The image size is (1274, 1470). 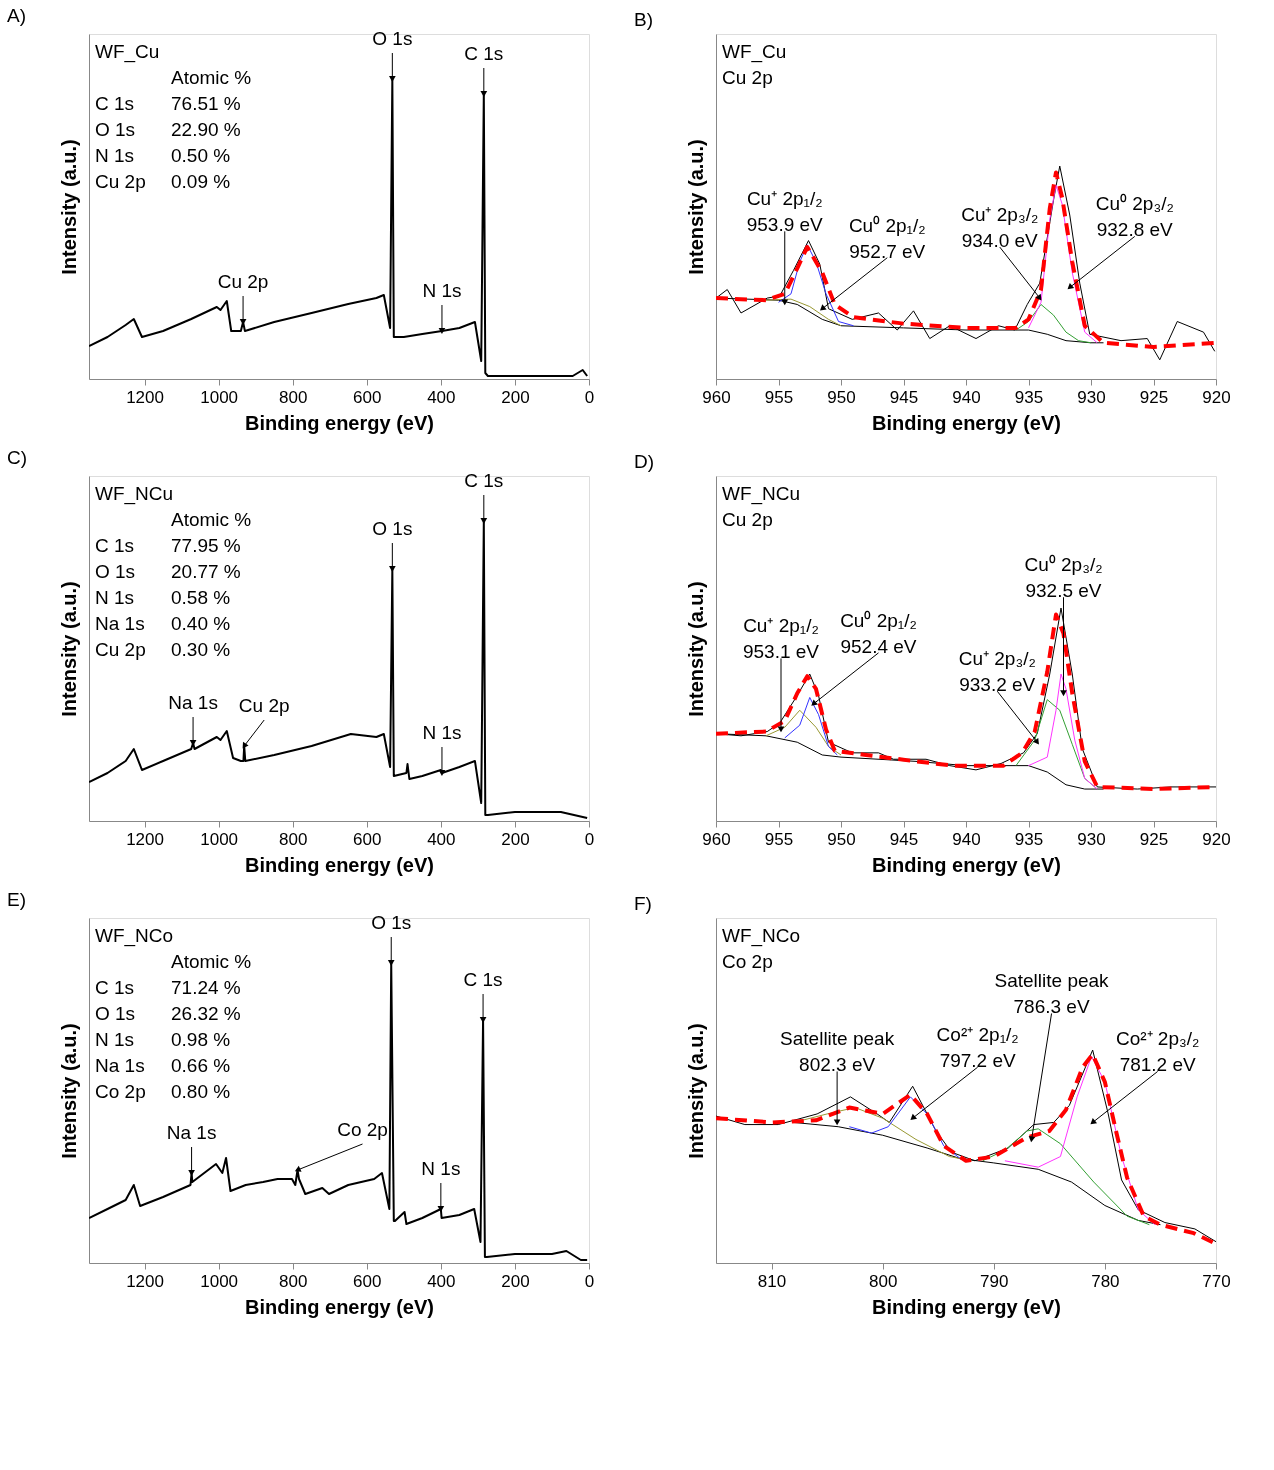 I want to click on text: O 1s 26.32 %, so click(x=168, y=1013).